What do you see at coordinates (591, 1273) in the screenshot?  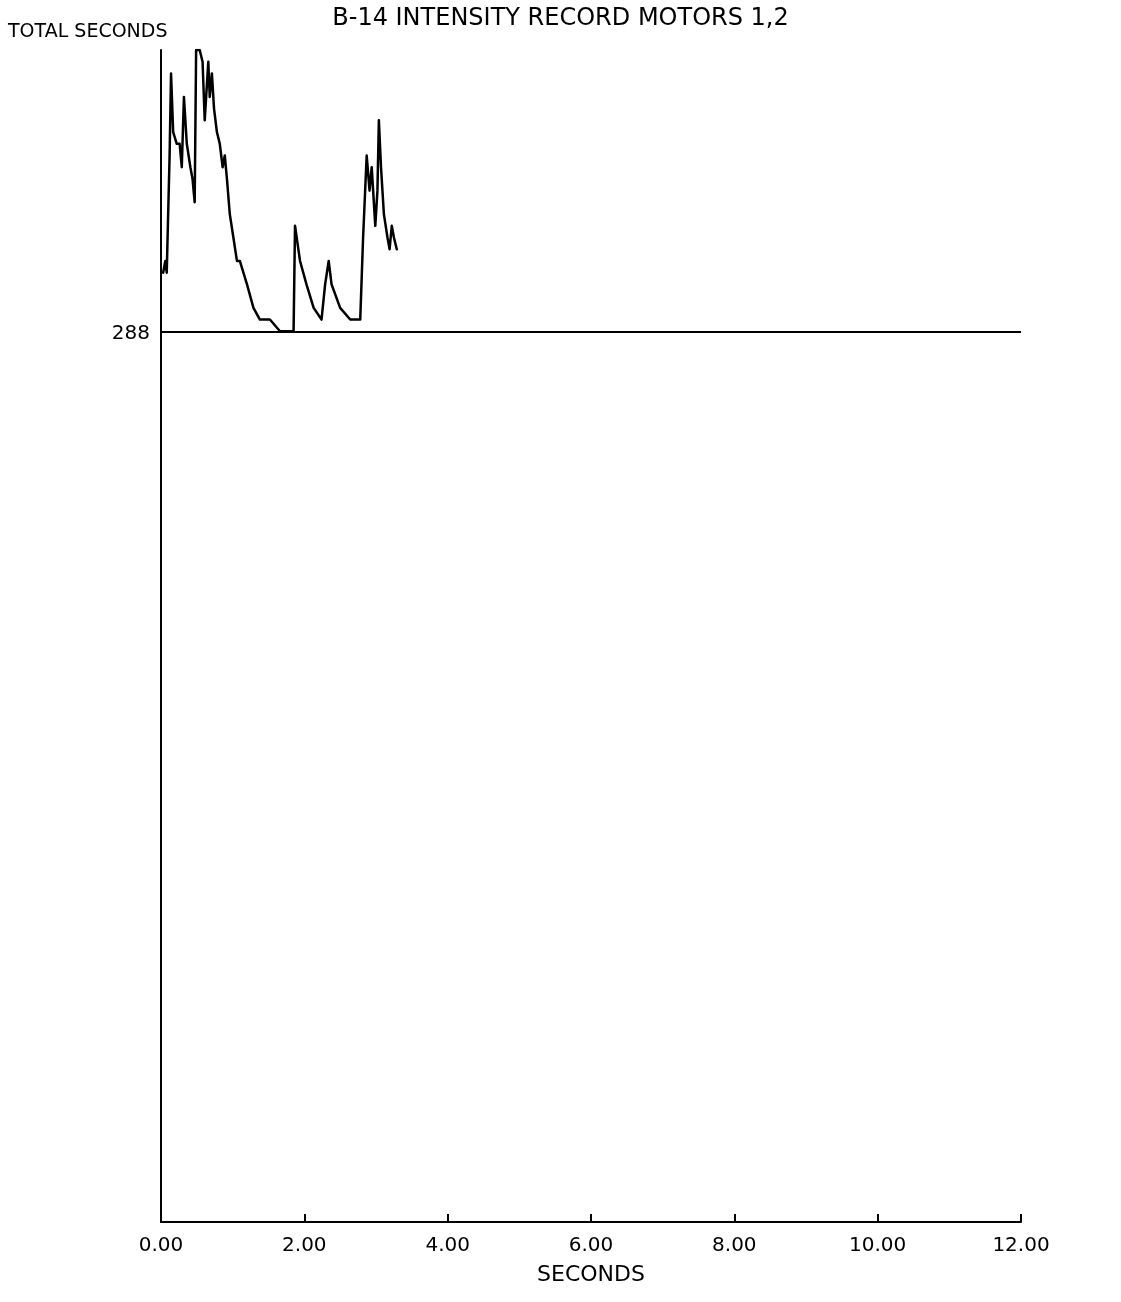 I see `x-axis-title: SECONDS` at bounding box center [591, 1273].